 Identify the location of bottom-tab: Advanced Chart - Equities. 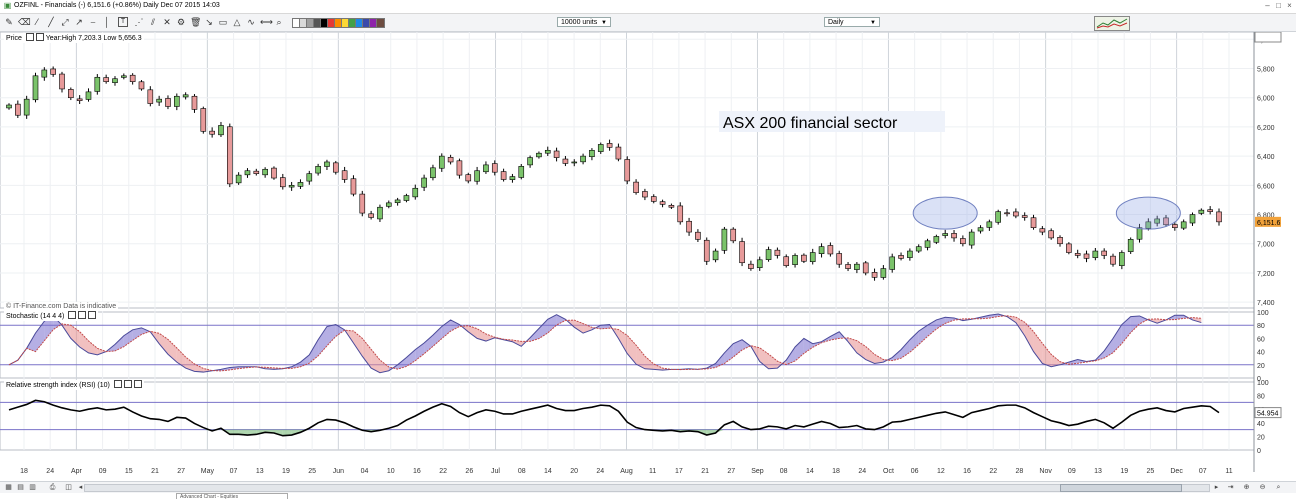
(232, 496).